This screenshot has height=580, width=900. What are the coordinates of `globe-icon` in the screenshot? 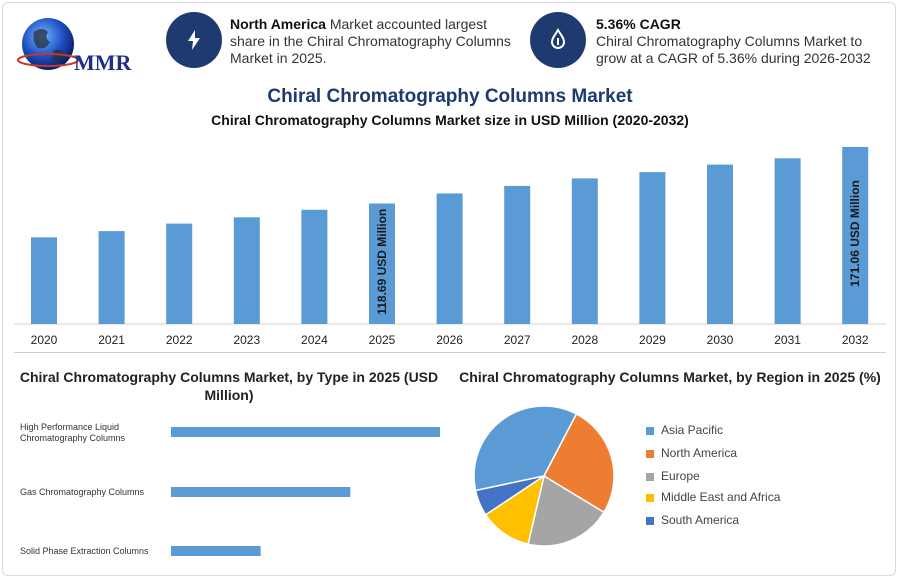 It's located at (48, 44).